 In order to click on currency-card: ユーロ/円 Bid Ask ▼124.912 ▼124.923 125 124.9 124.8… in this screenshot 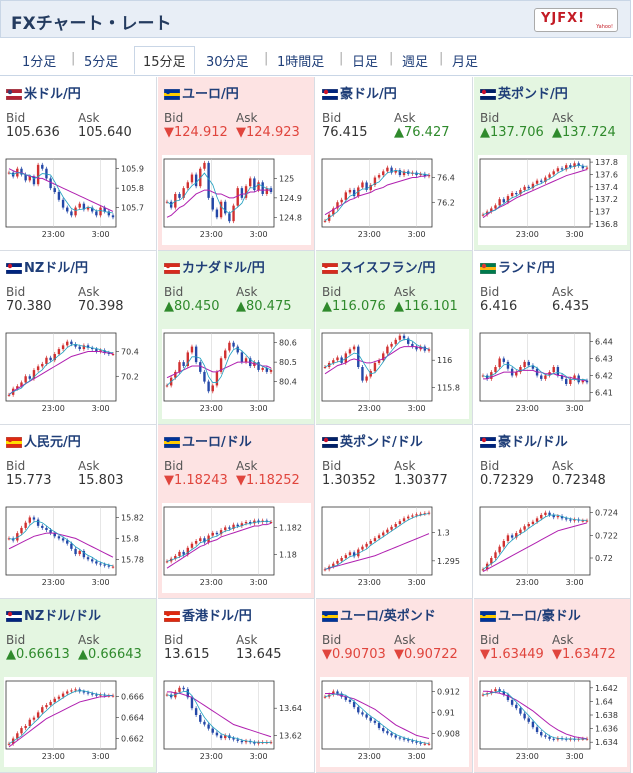, I will do `click(236, 164)`.